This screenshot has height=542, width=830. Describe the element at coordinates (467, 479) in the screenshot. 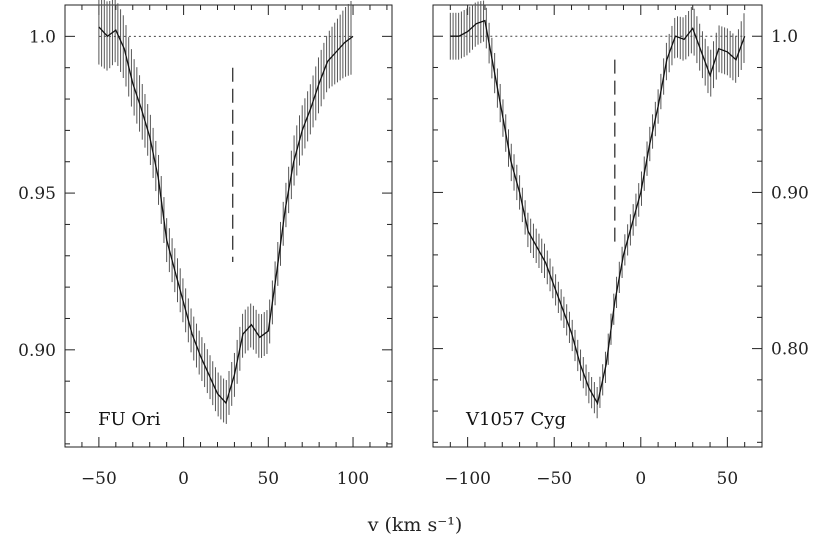

I see `v1057-cyg-x-tick-label: −100` at that location.